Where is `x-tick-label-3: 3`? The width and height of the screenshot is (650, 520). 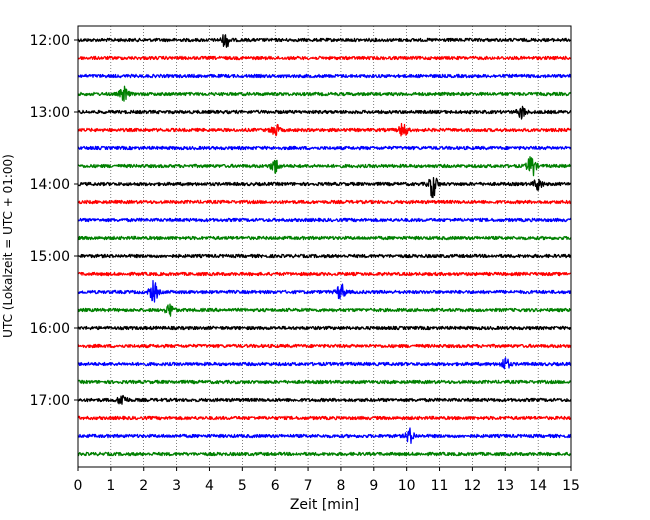 x-tick-label-3: 3 is located at coordinates (176, 486).